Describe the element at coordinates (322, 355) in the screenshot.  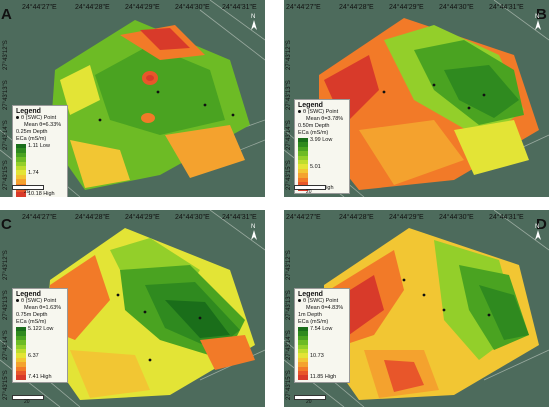
I see `ramp-swatch: 10.73` at that location.